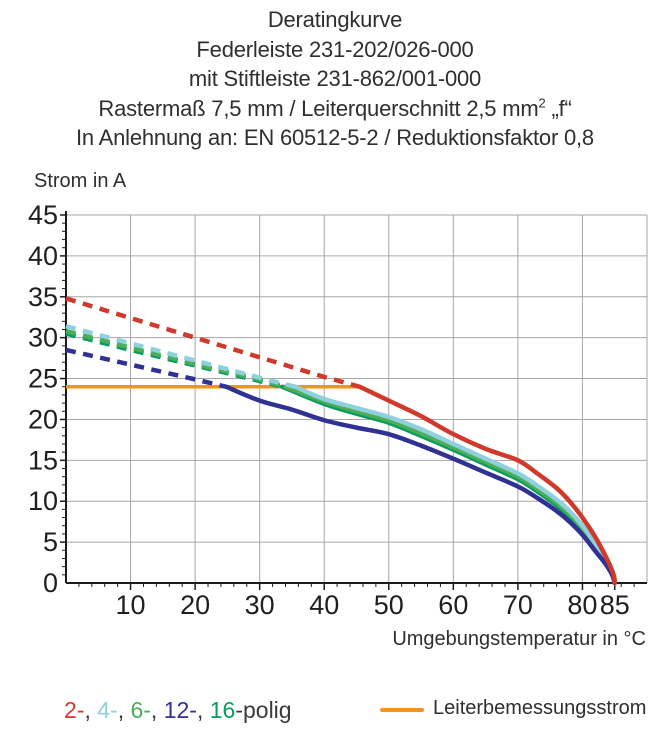  Describe the element at coordinates (43, 338) in the screenshot. I see `y-tick-label: 30` at that location.